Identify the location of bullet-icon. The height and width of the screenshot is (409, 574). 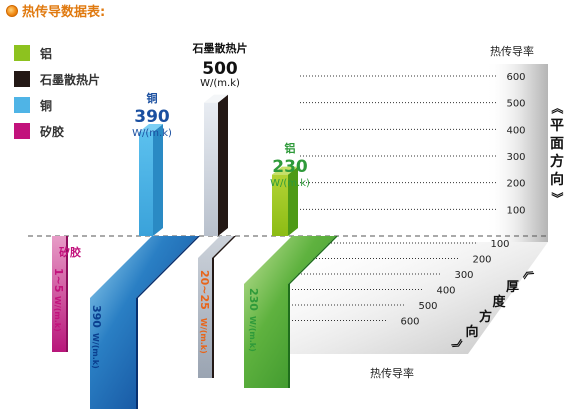
(12, 10).